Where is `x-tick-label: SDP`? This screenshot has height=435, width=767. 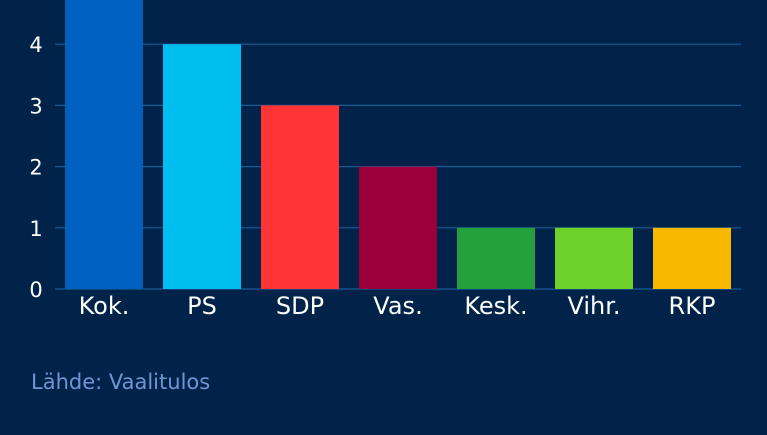 x-tick-label: SDP is located at coordinates (300, 306).